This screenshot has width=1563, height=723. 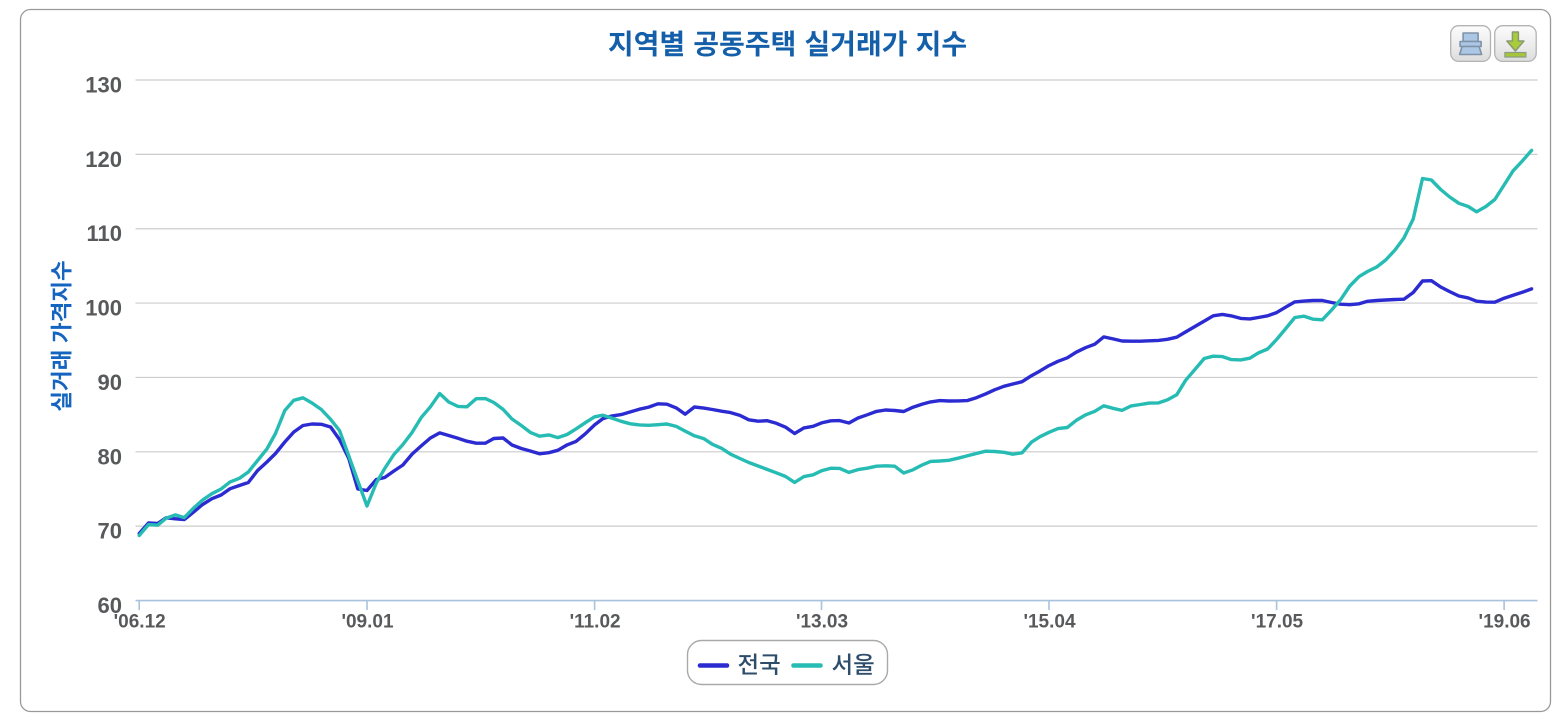 I want to click on svg-text: '09.01, so click(x=367, y=621).